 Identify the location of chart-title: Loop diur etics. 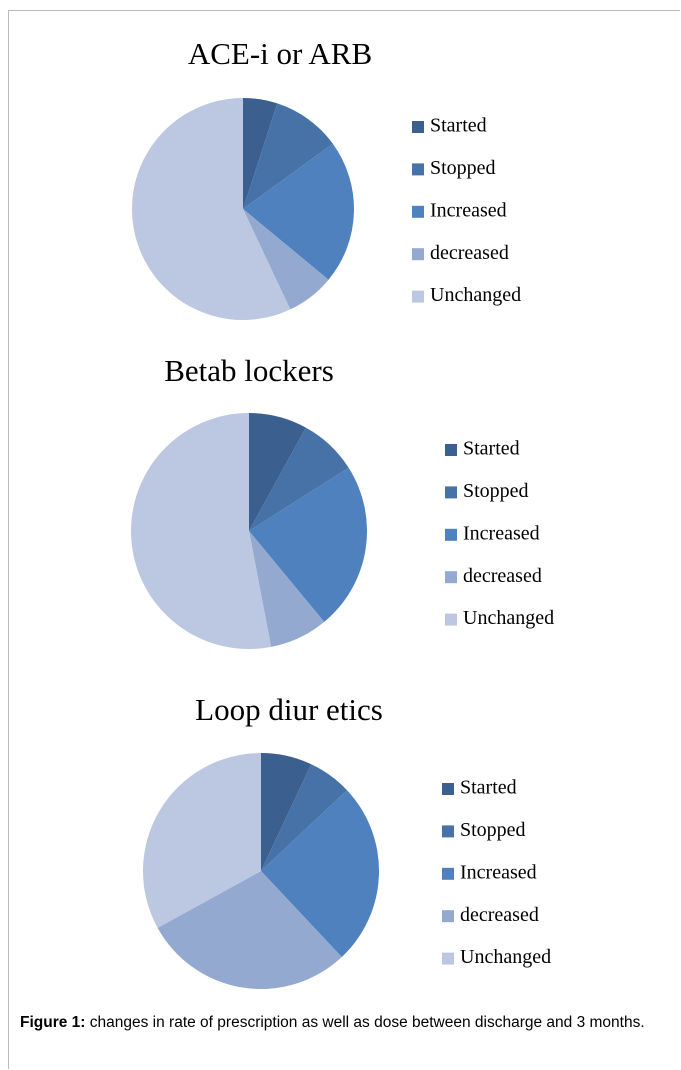
(289, 709).